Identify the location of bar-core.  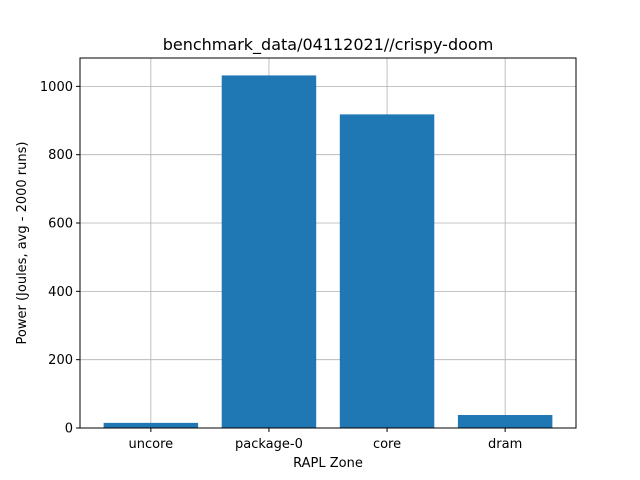
(387, 271).